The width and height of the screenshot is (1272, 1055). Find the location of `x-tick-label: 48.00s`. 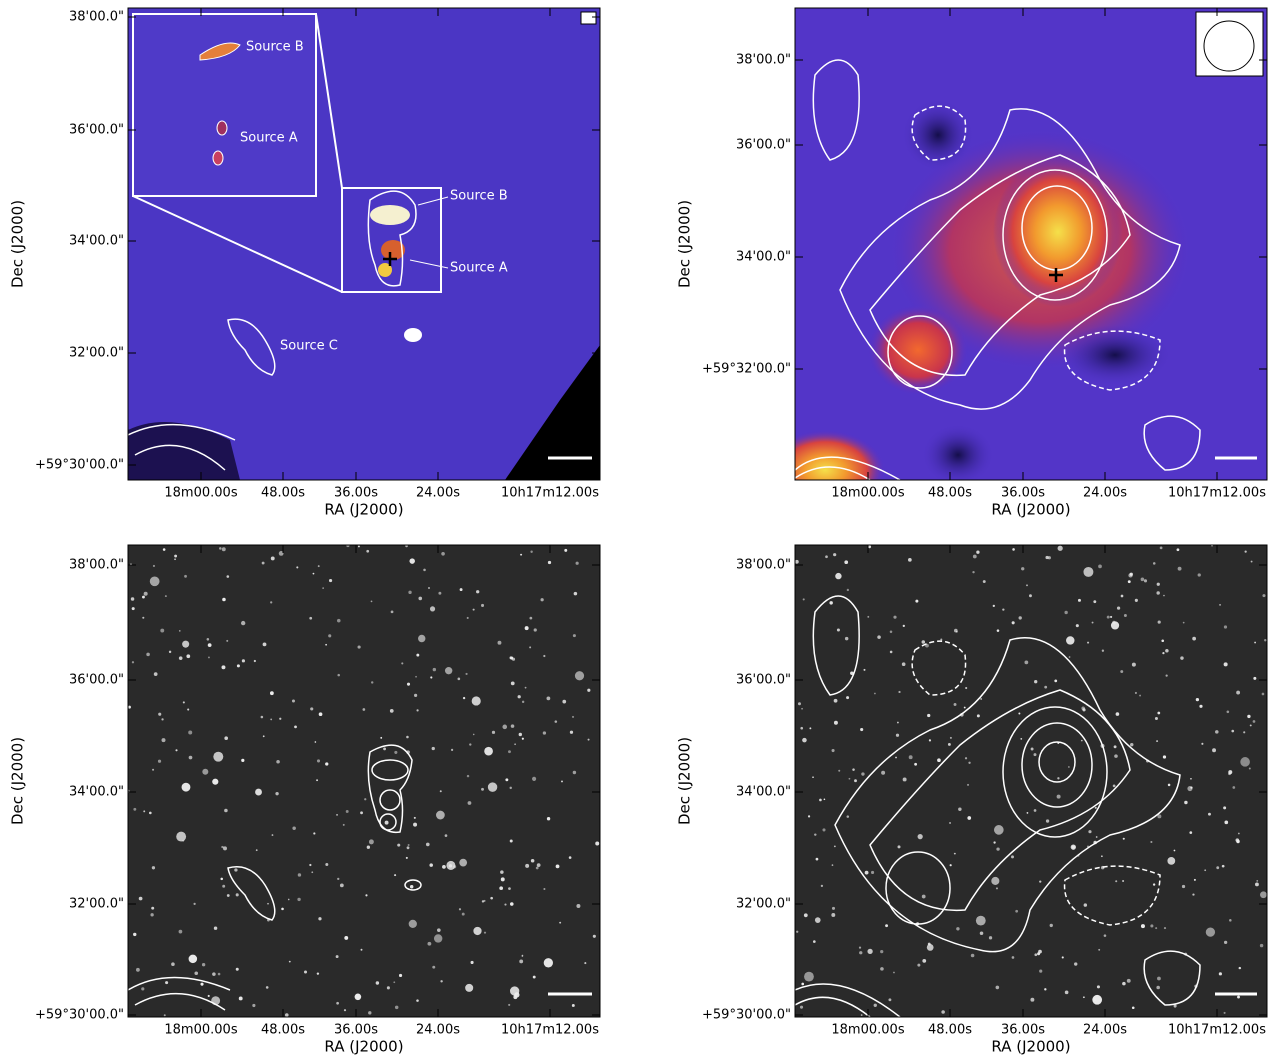

x-tick-label: 48.00s is located at coordinates (283, 1030).